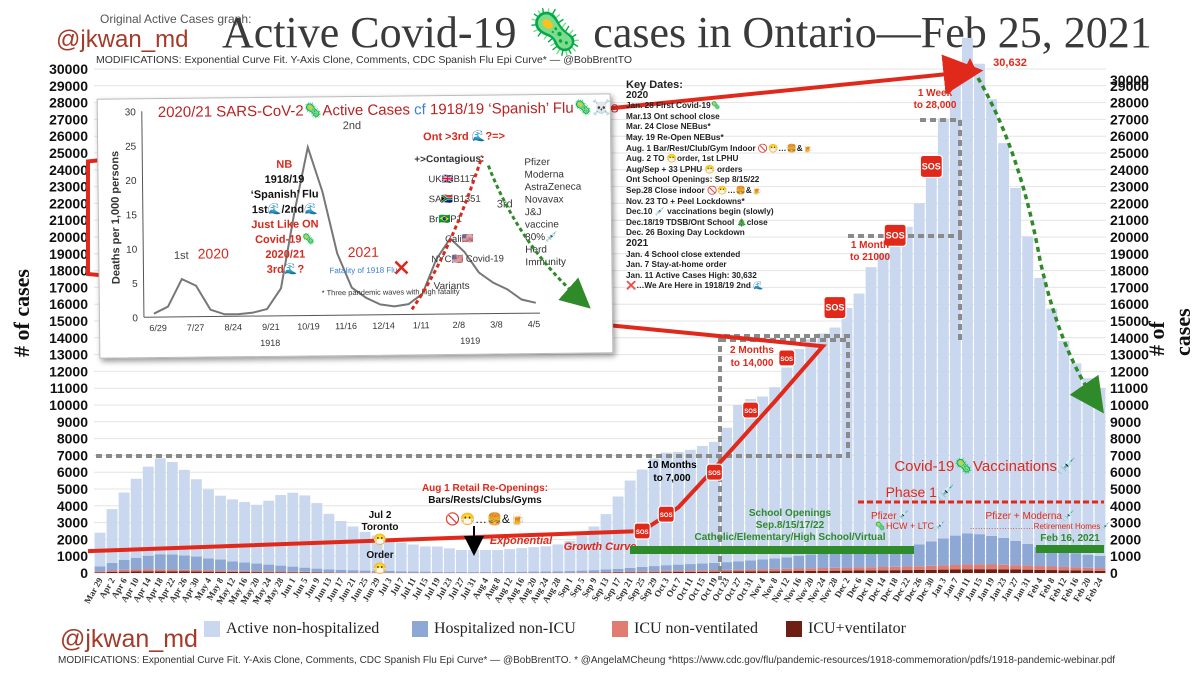  What do you see at coordinates (68, 338) in the screenshot?
I see `y-tick-left: 14000` at bounding box center [68, 338].